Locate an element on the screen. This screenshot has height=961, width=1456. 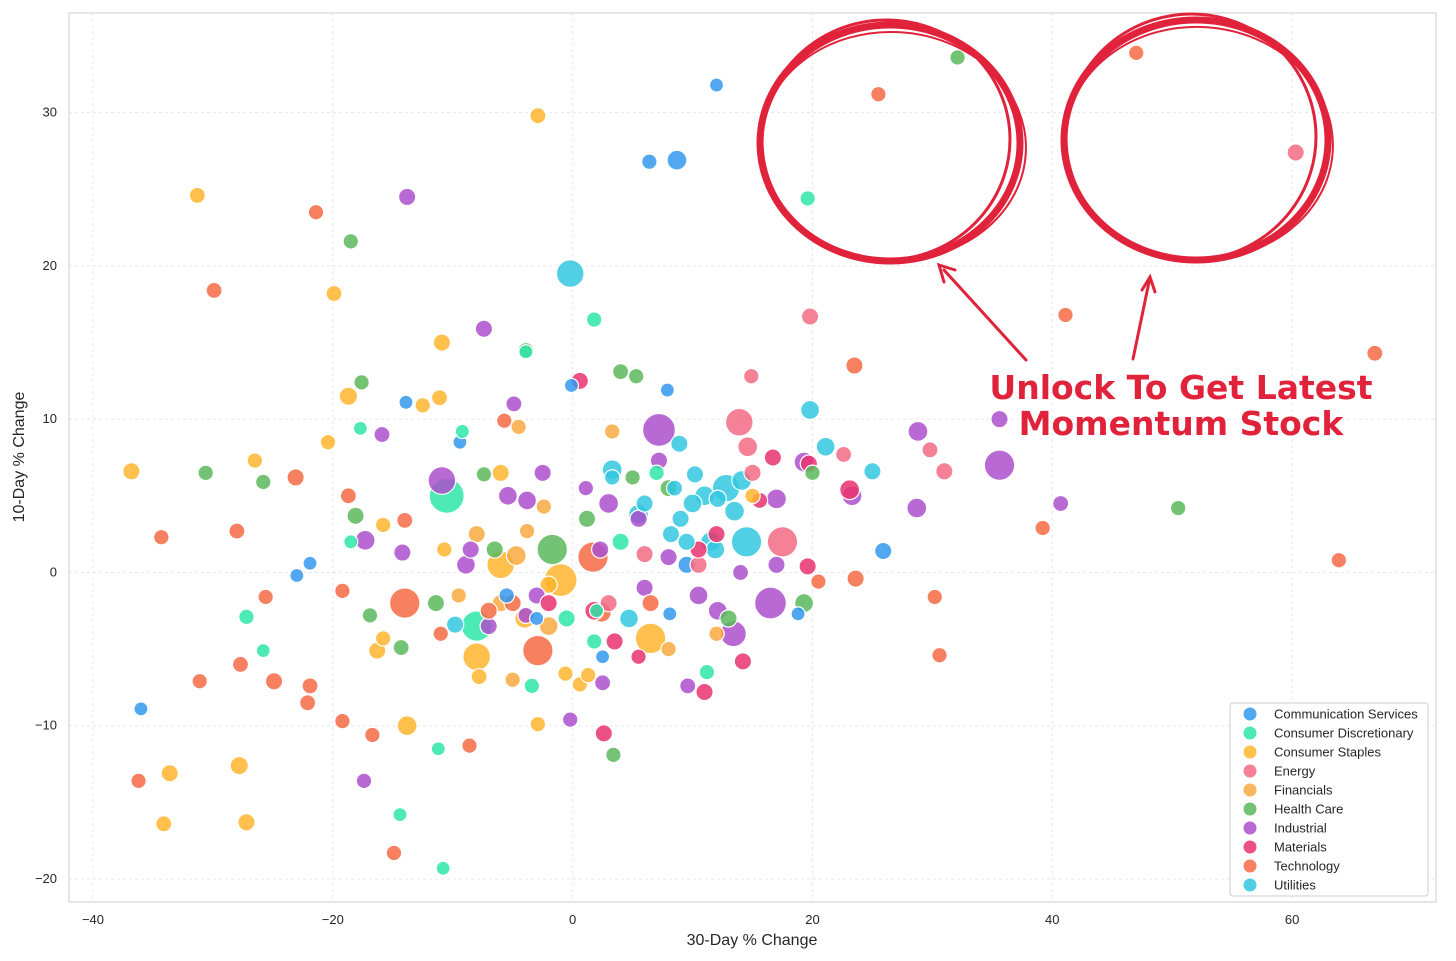
legend-label: Utilities is located at coordinates (1295, 885).